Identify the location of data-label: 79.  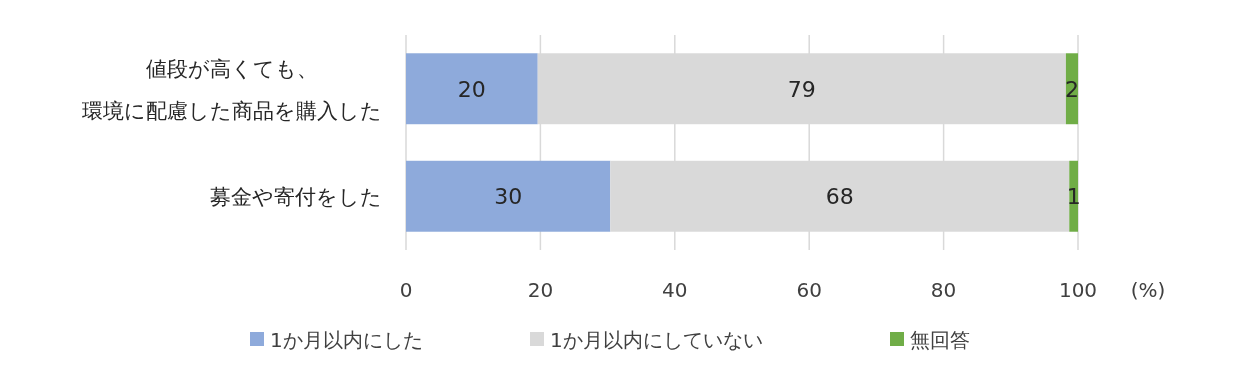
(801, 89).